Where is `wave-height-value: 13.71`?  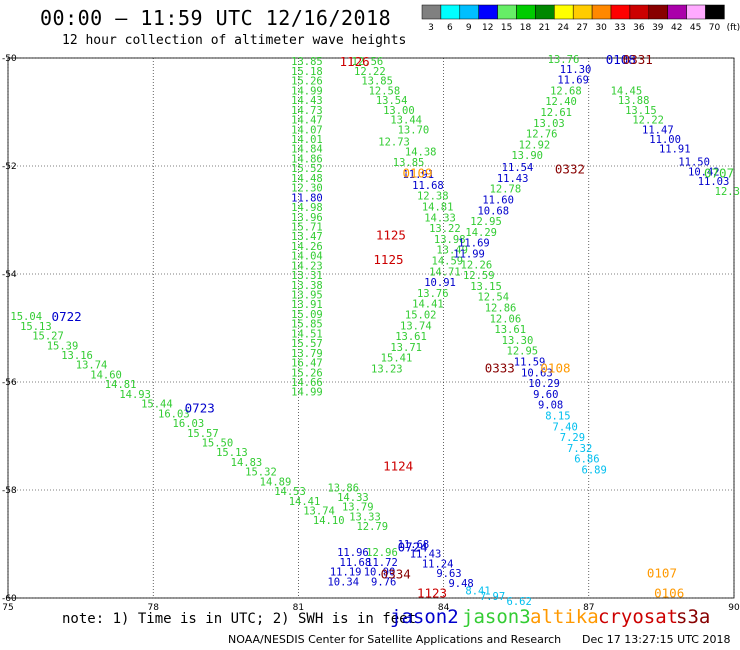
wave-height-value: 13.71 is located at coordinates (406, 348).